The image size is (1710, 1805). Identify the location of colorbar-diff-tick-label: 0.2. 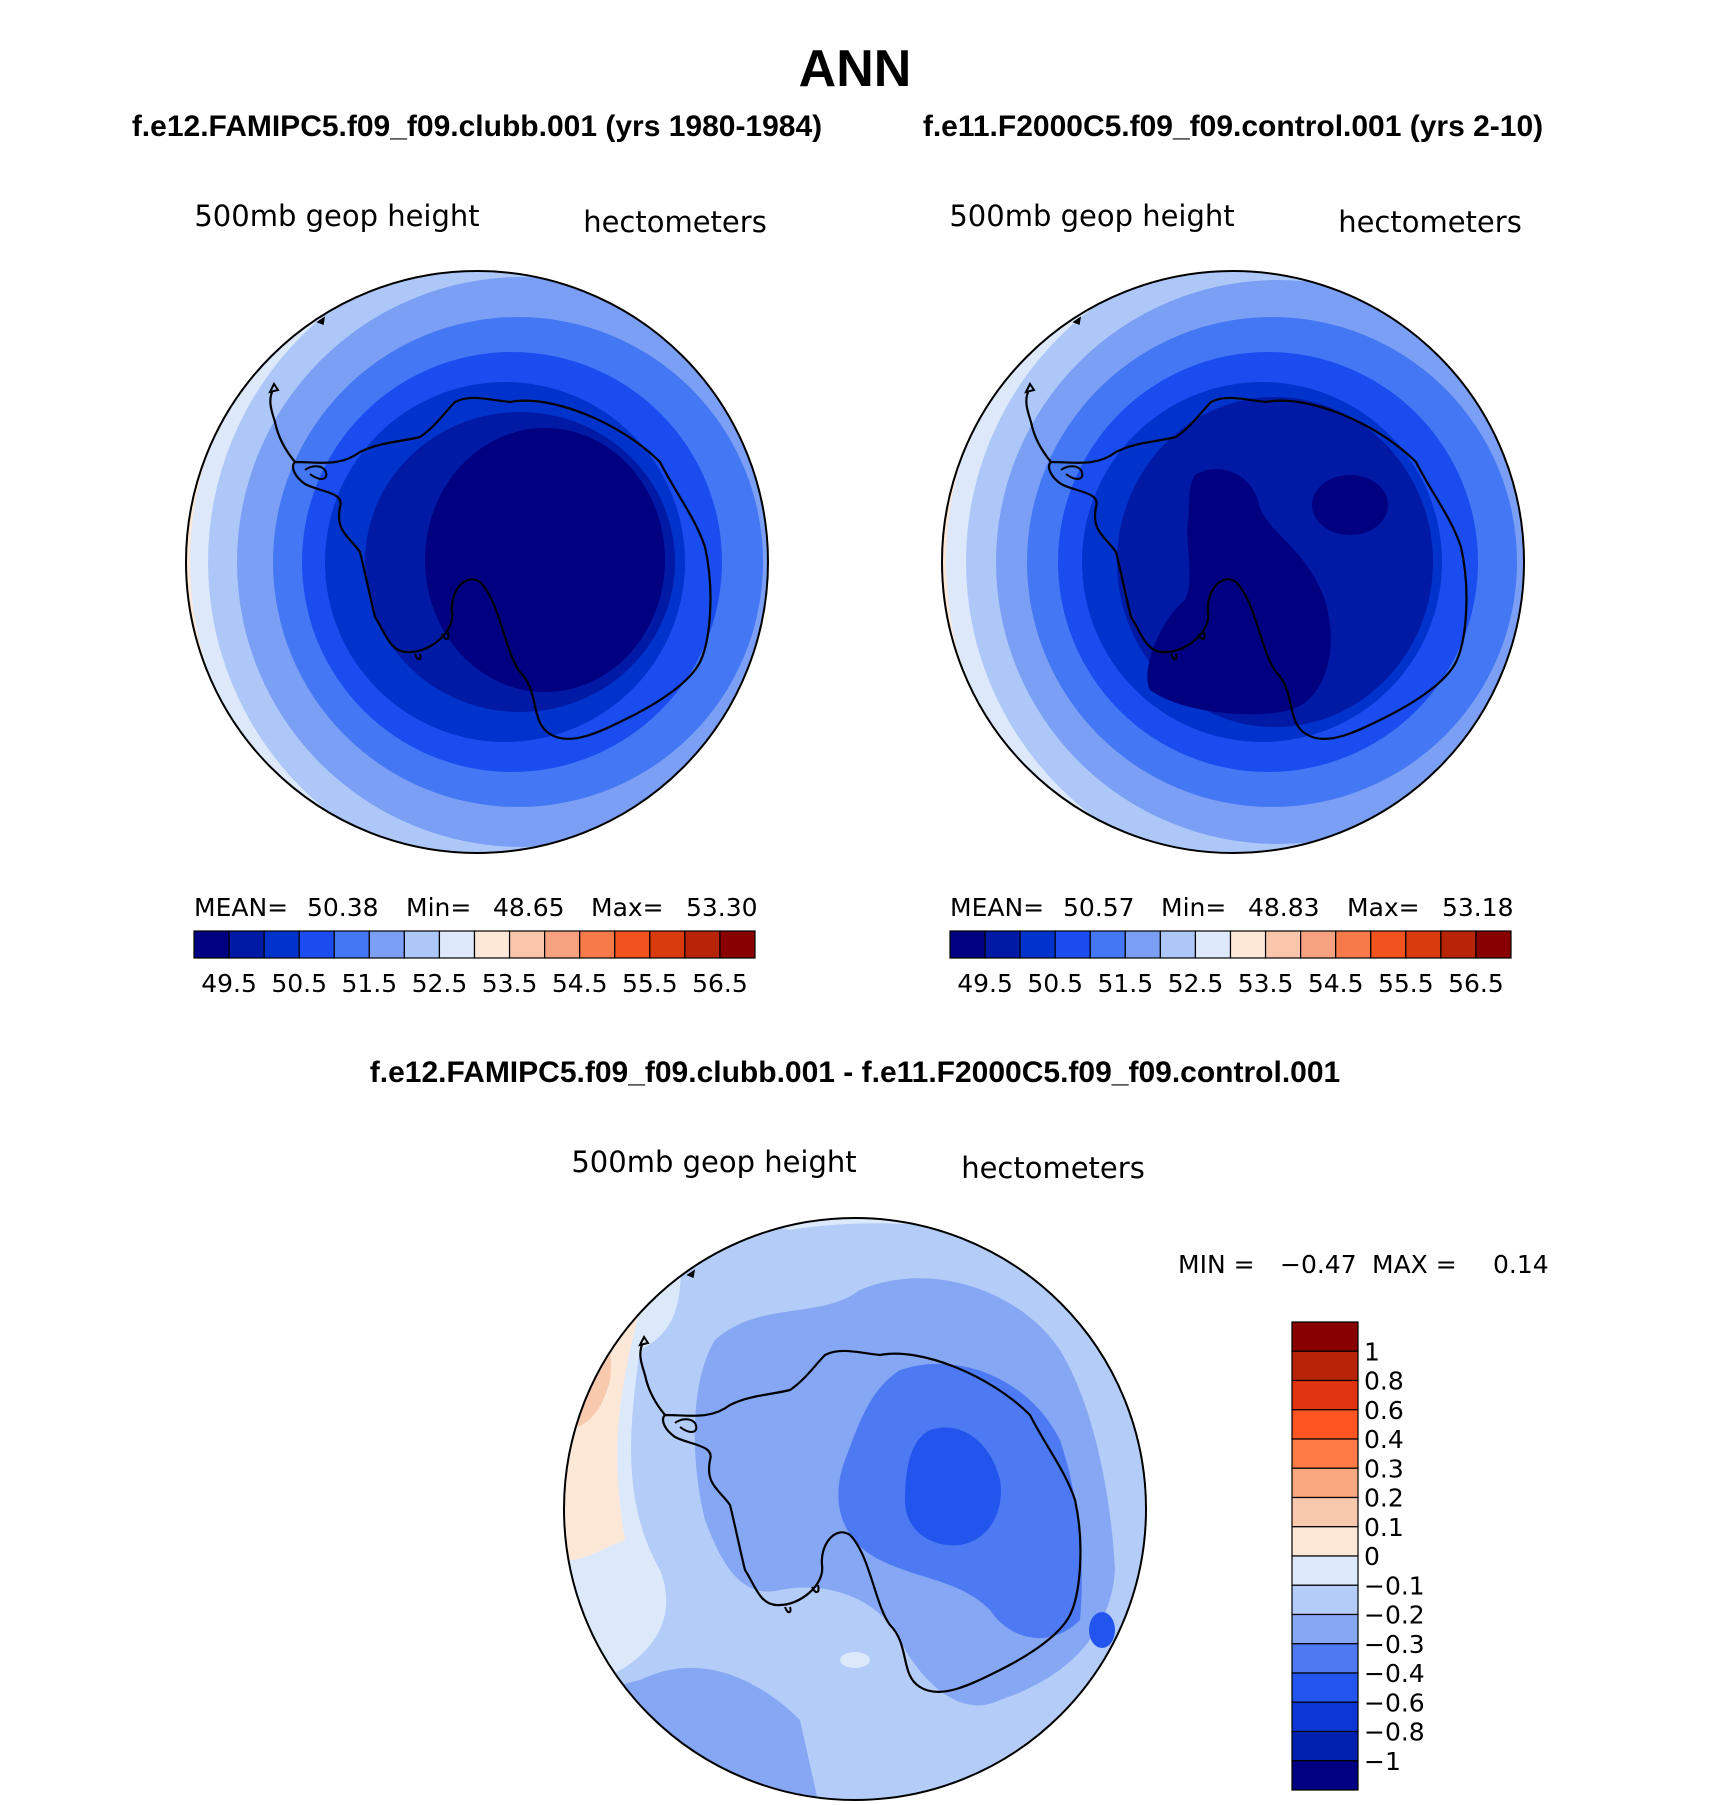
(1384, 1498).